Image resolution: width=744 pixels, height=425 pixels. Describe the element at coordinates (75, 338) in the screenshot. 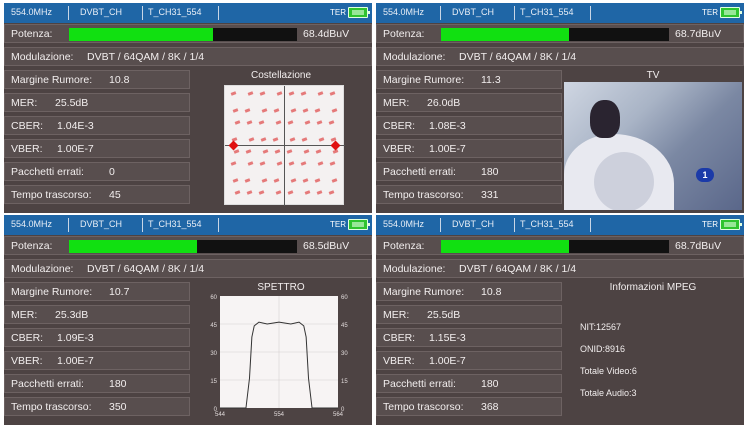

I see `metric-value: 1.09E-3` at that location.